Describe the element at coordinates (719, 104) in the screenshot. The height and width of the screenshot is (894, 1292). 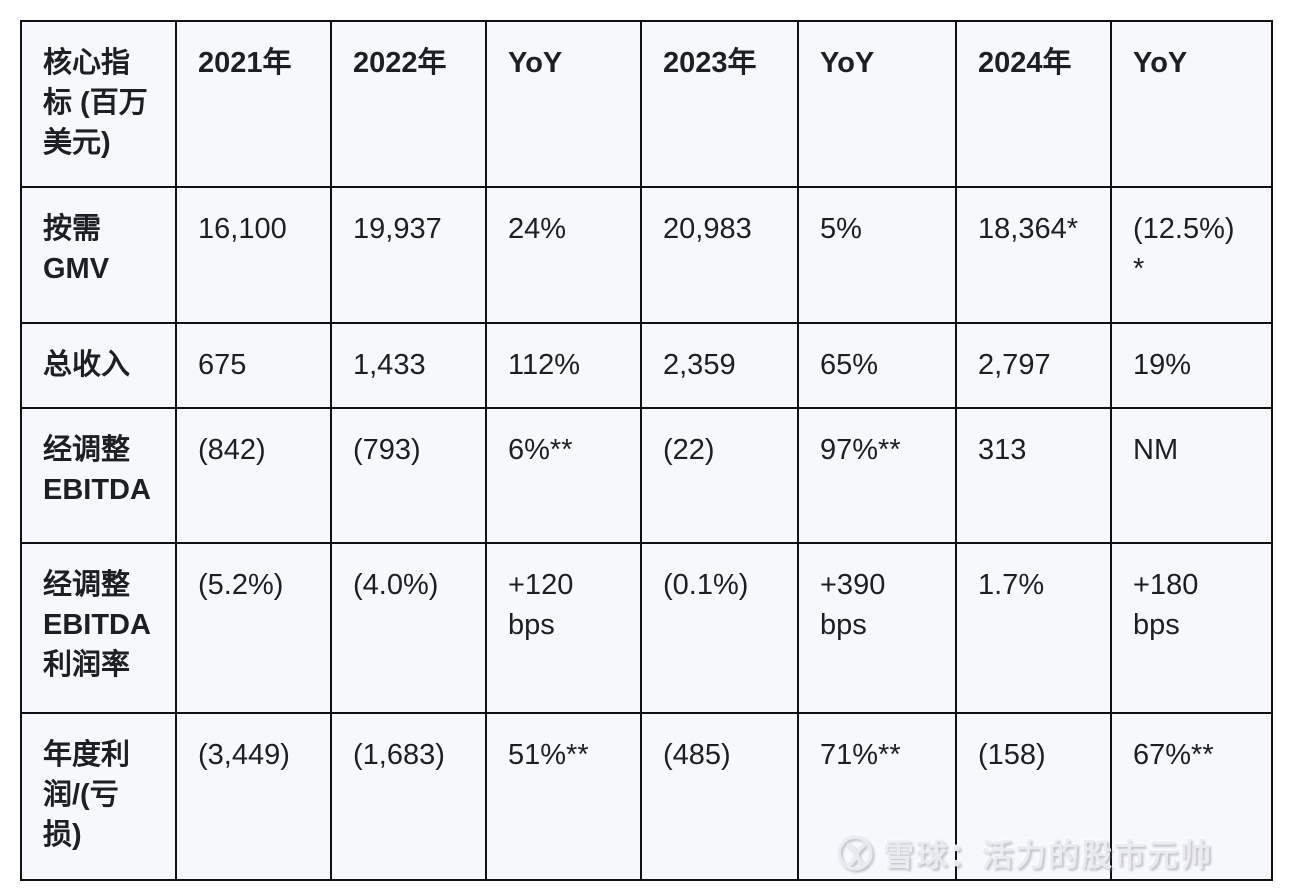
I see `header-cell-2023: 2023年` at that location.